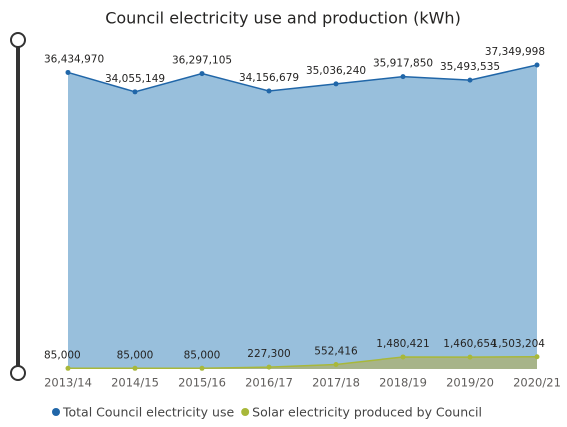 This screenshot has height=427, width=567. Describe the element at coordinates (519, 344) in the screenshot. I see `data-label: 1,503,204` at that location.